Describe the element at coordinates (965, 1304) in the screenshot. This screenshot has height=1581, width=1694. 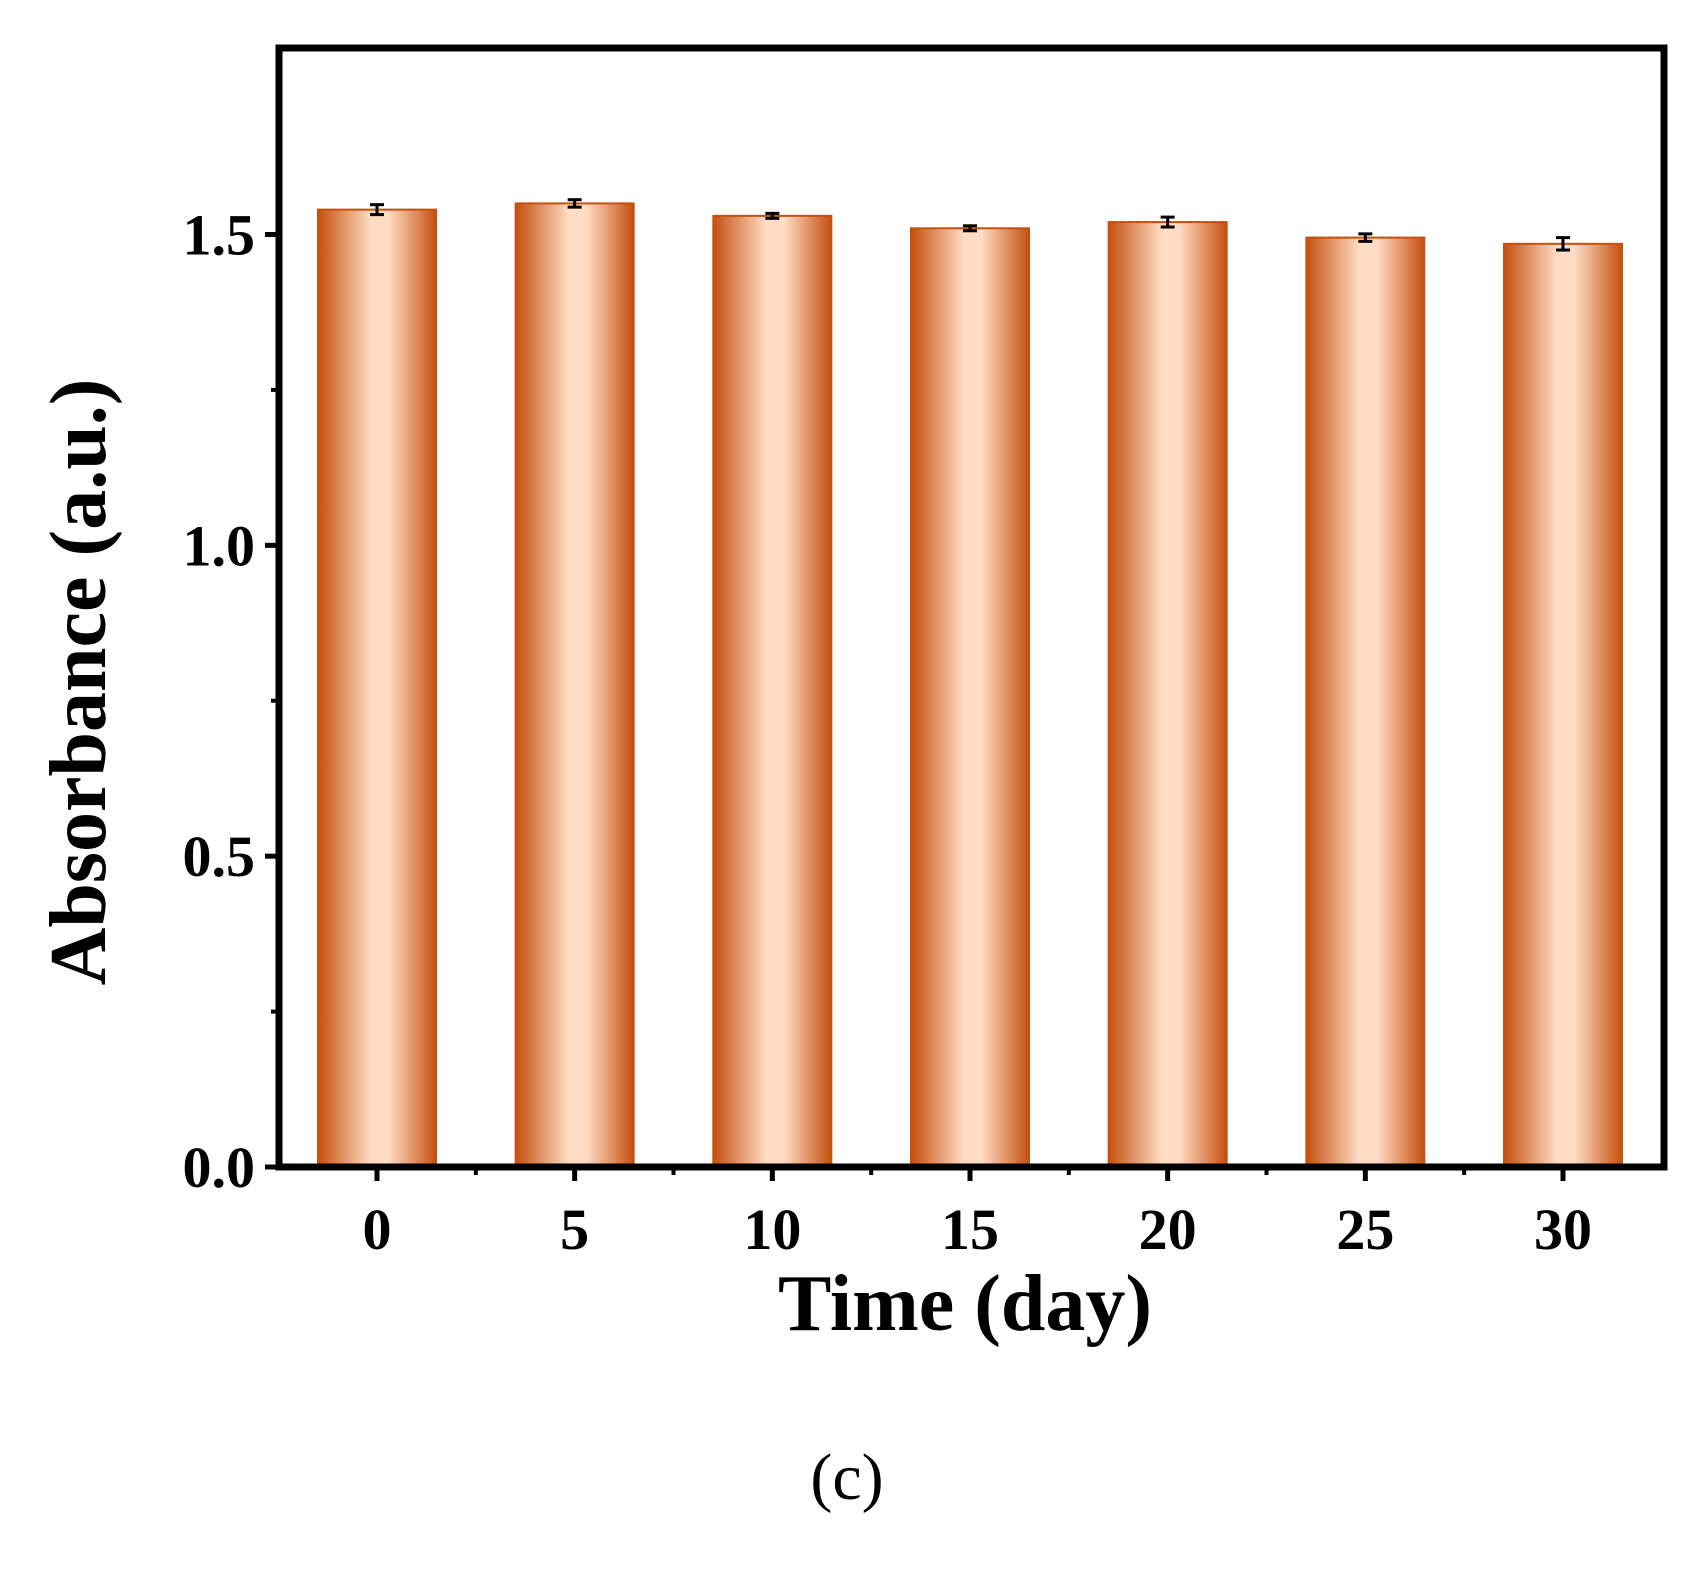
I see `x-axis-label: Time (day)` at that location.